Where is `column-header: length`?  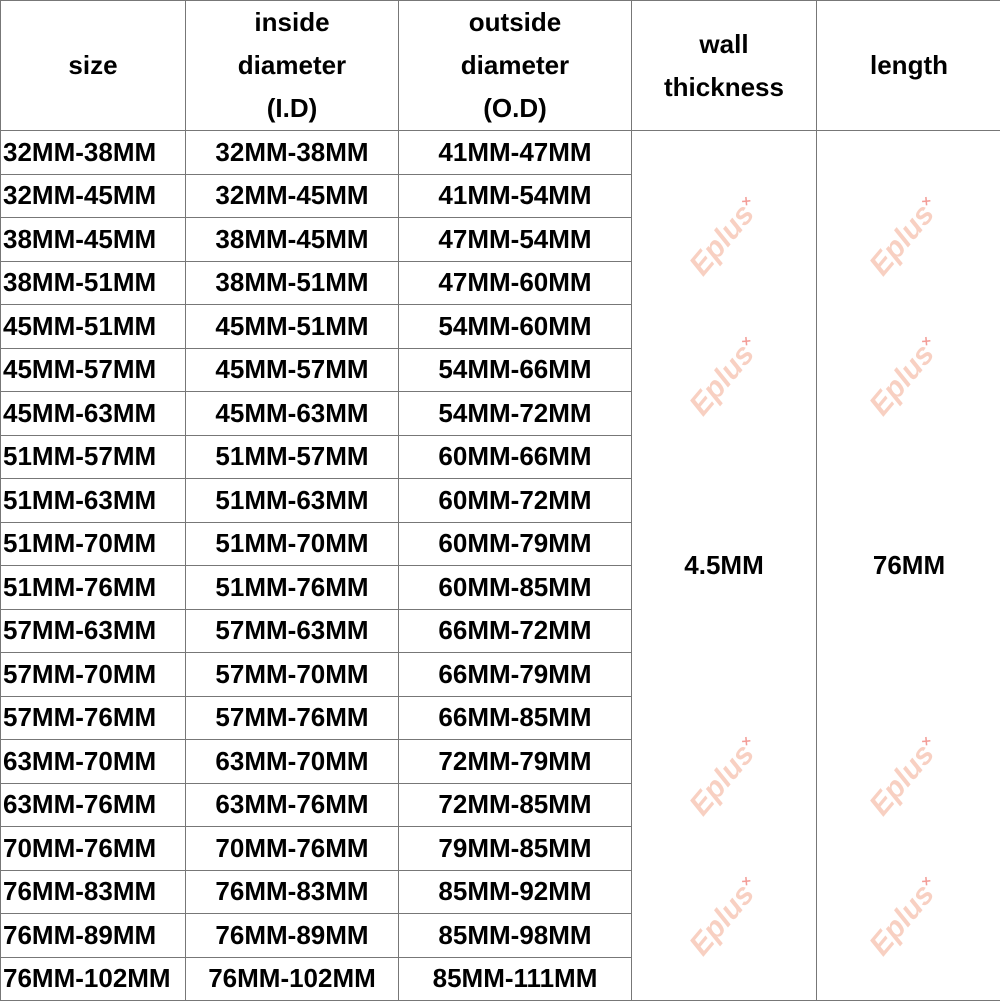 column-header: length is located at coordinates (908, 66).